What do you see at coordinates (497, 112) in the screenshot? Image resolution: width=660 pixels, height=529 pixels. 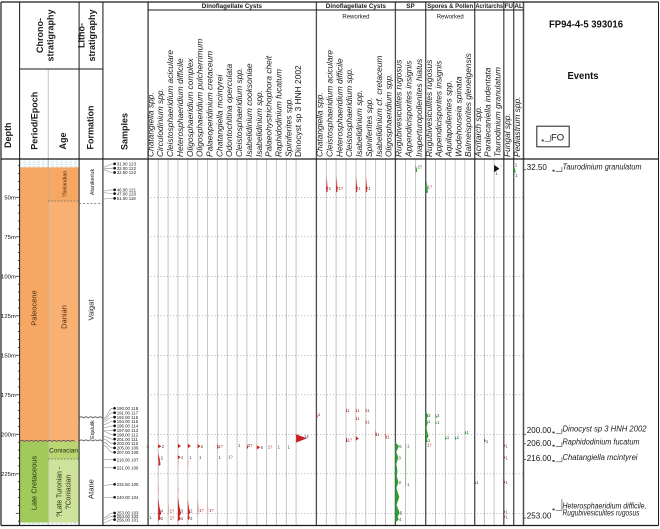 I see `svg-text: Taurodinium granulatum` at bounding box center [497, 112].